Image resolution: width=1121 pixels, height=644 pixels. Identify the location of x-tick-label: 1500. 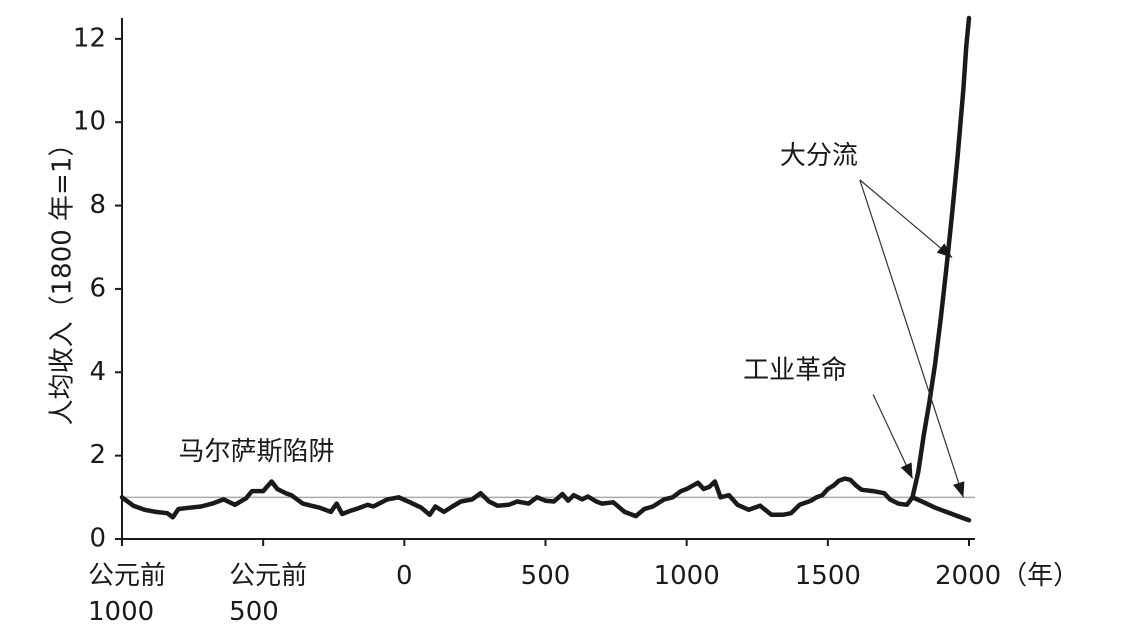
(828, 576).